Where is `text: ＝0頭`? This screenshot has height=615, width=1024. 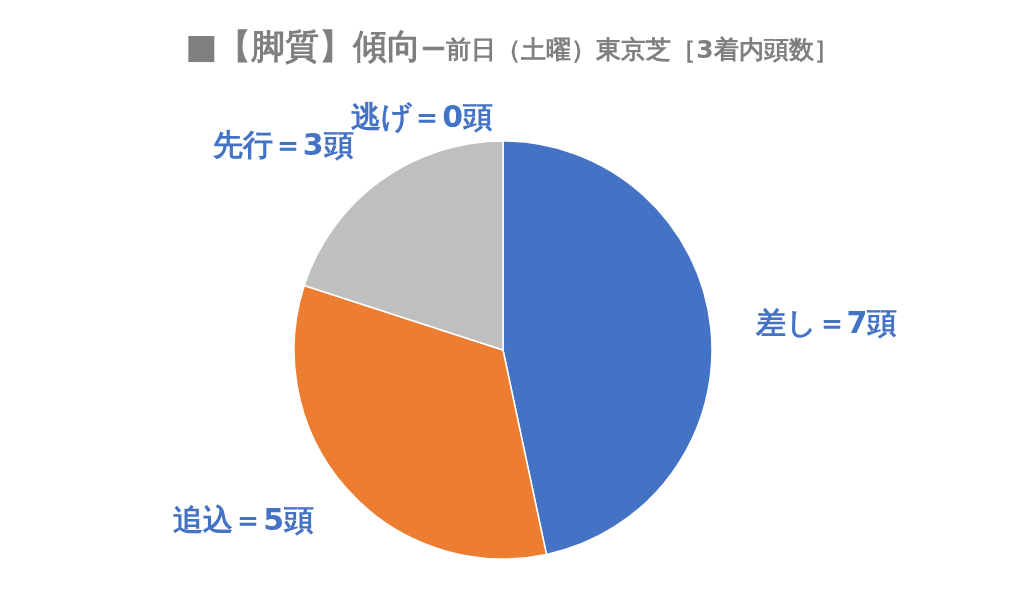 text: ＝0頭 is located at coordinates (452, 116).